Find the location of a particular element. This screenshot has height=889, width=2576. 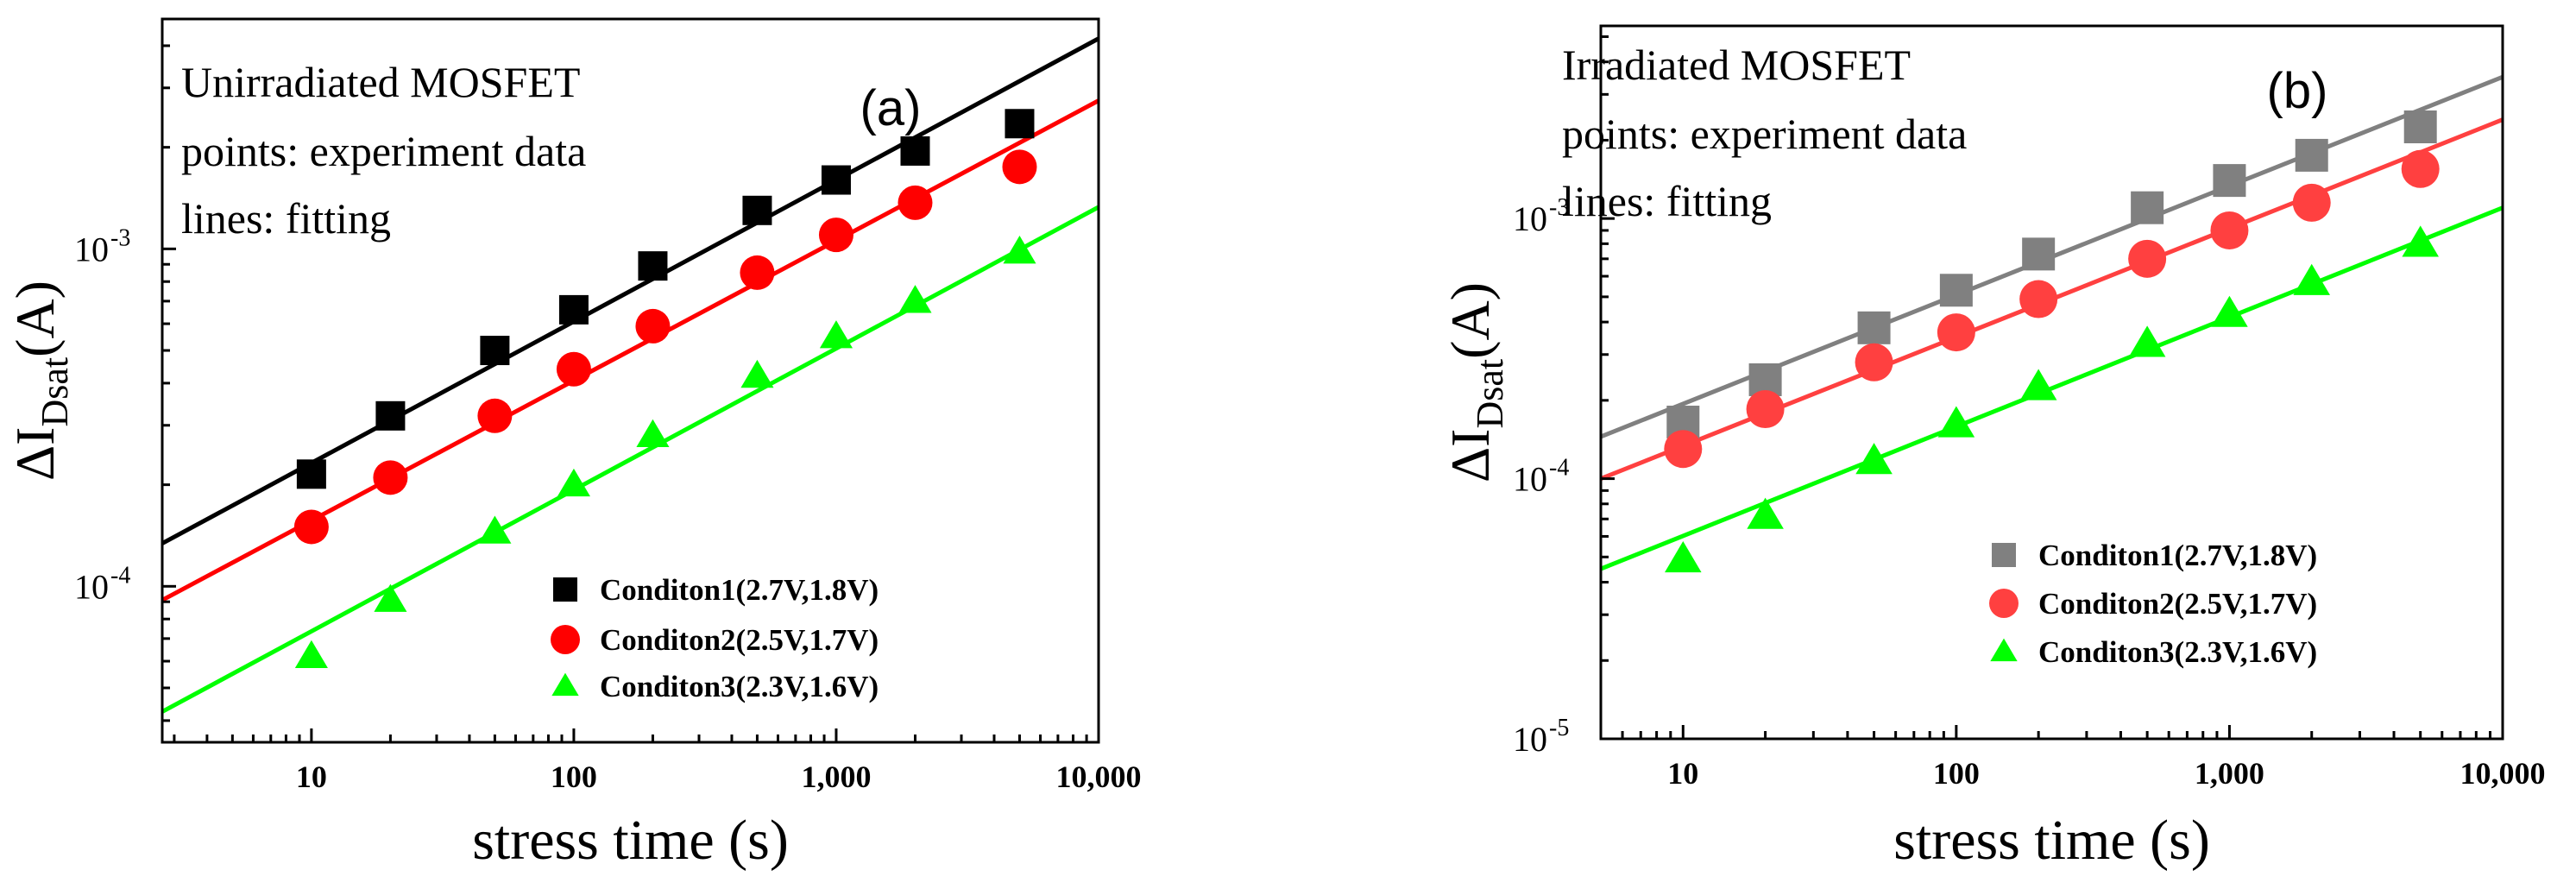

annotation-line: Unirradiated MOSFET is located at coordinates (380, 82).